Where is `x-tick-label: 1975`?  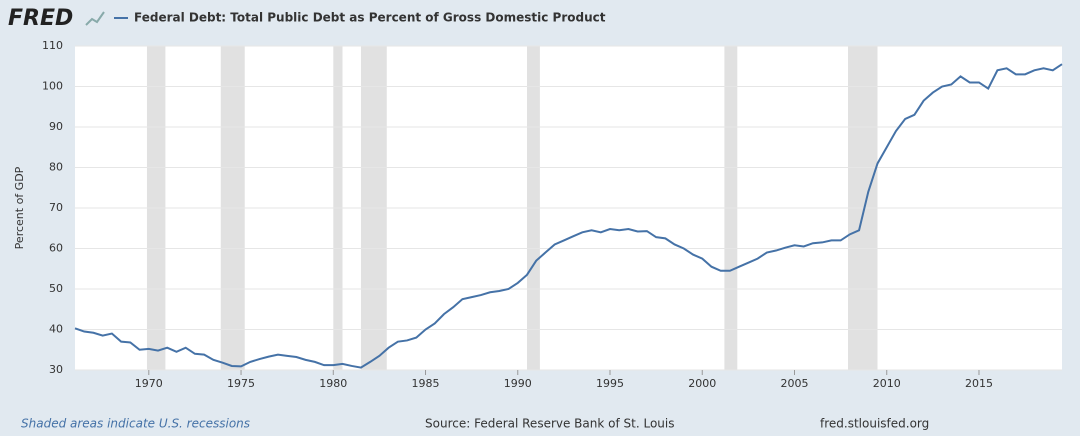
x-tick-label: 1975 is located at coordinates (241, 383).